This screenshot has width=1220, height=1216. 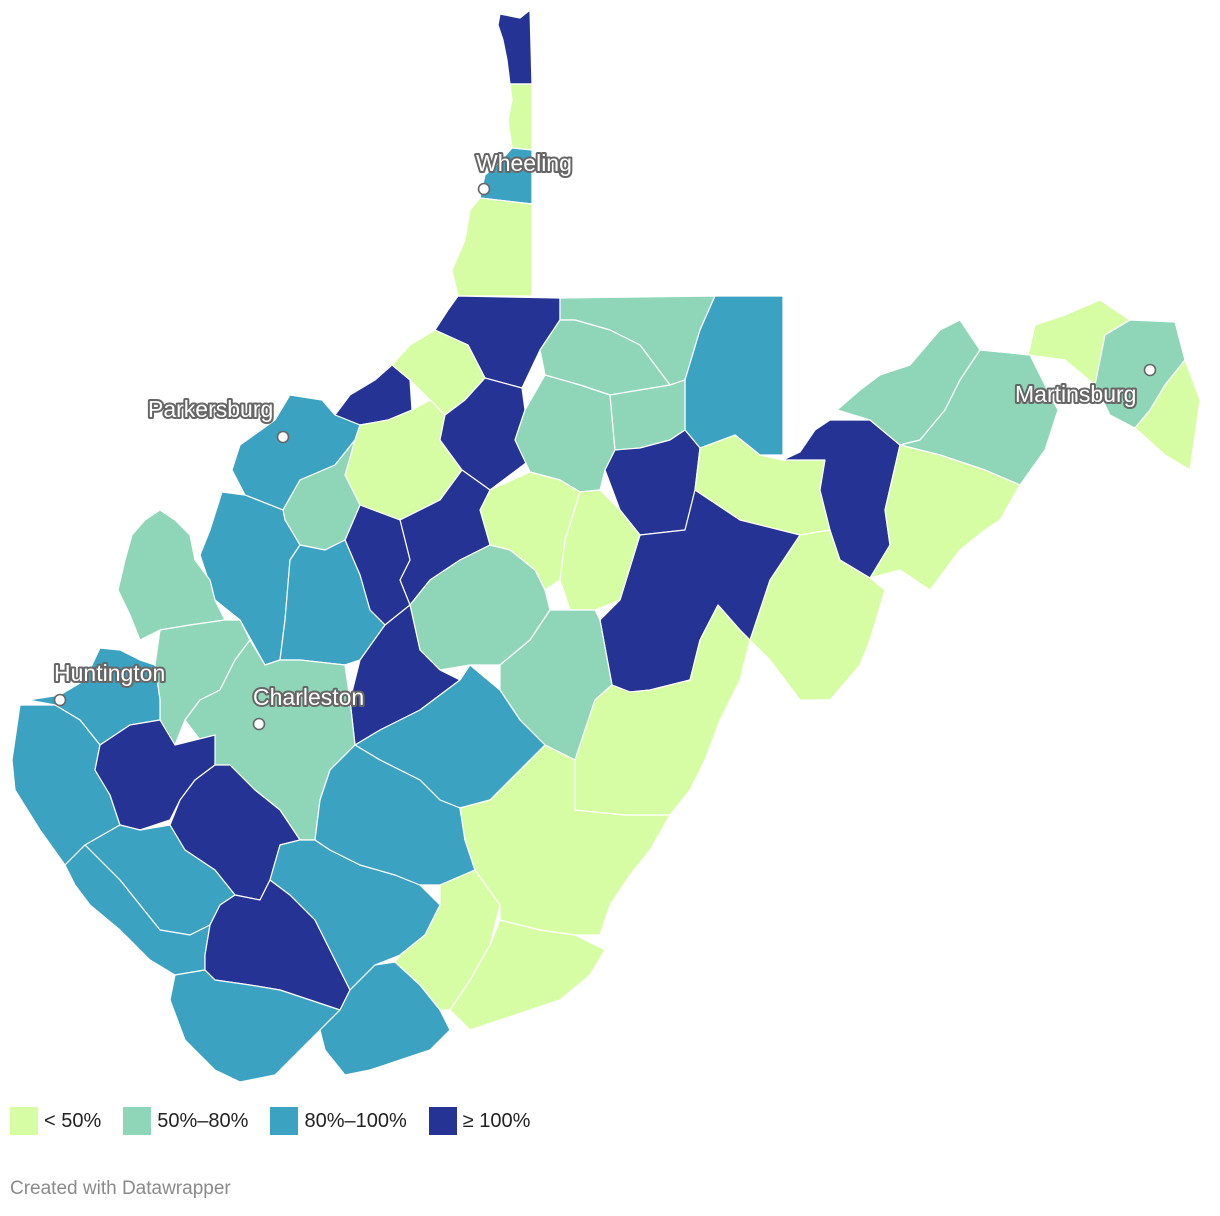 What do you see at coordinates (565, 840) in the screenshot?
I see `county-greenbrier` at bounding box center [565, 840].